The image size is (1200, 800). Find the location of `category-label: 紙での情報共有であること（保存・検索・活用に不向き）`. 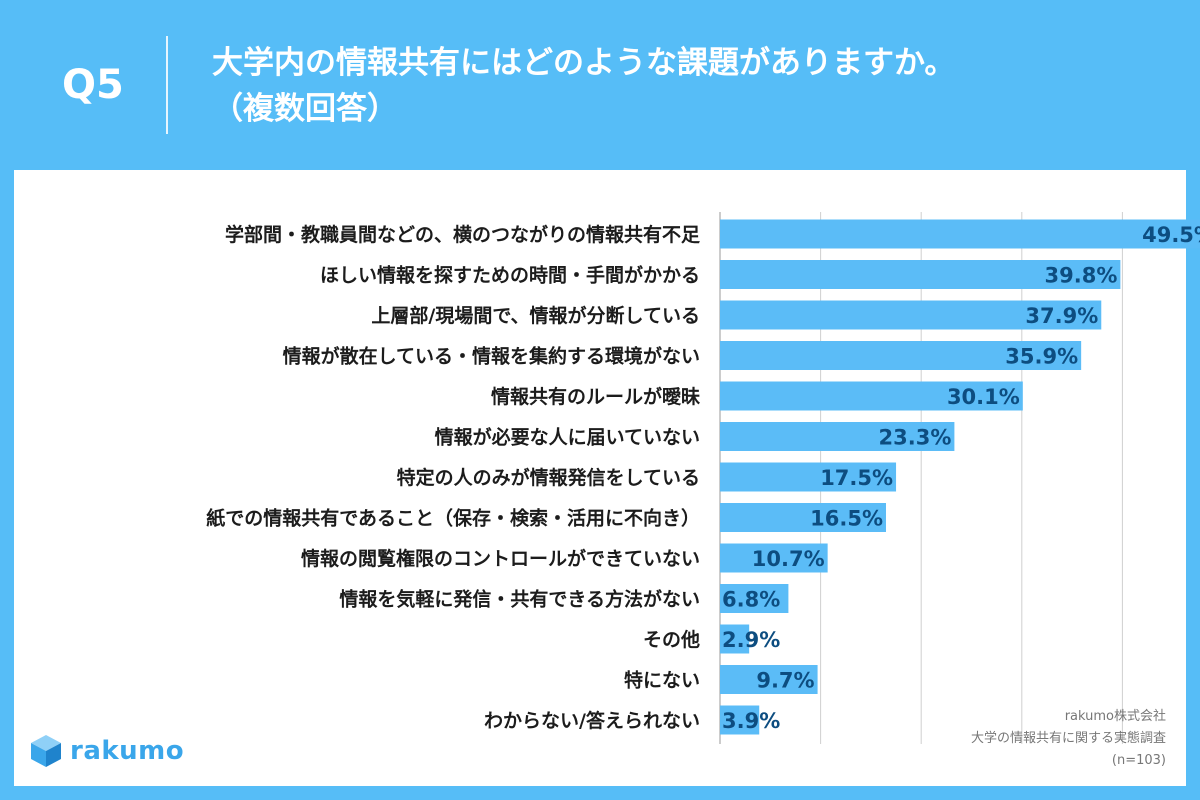

category-label: 紙での情報共有であること（保存・検索・活用に不向き） is located at coordinates (453, 518).